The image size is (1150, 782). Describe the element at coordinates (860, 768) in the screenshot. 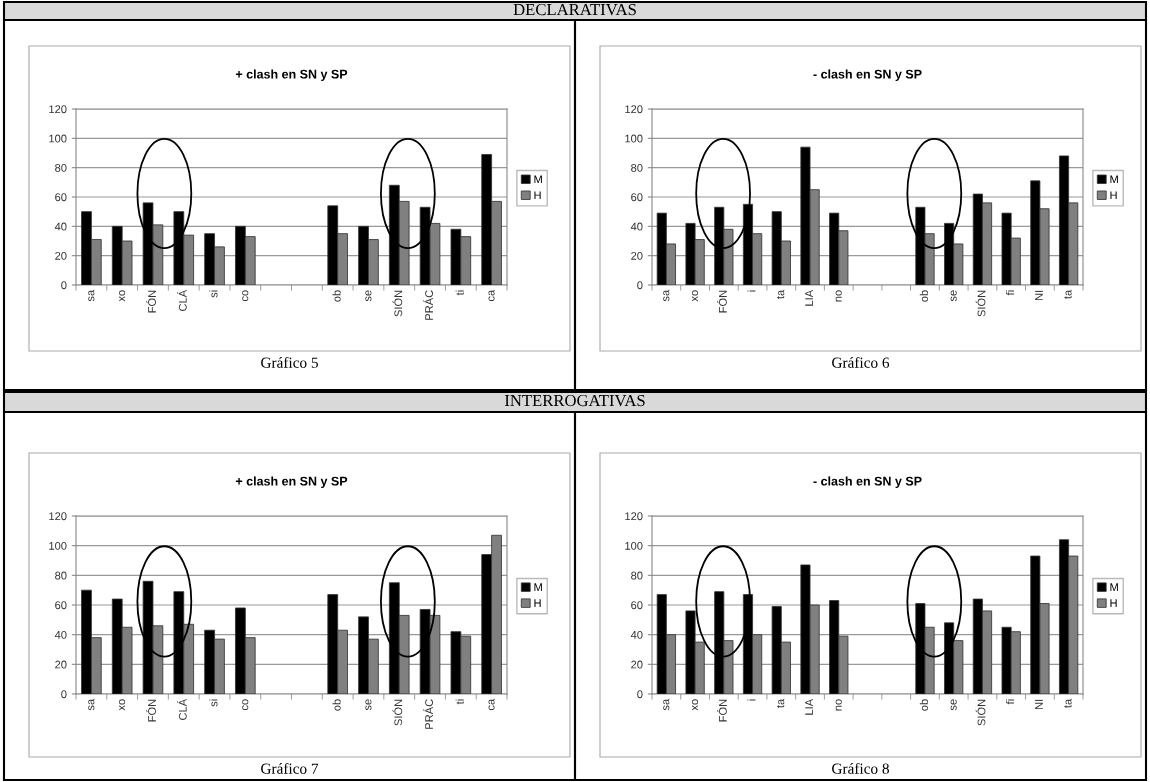

I see `text: Gráfico 8` at that location.